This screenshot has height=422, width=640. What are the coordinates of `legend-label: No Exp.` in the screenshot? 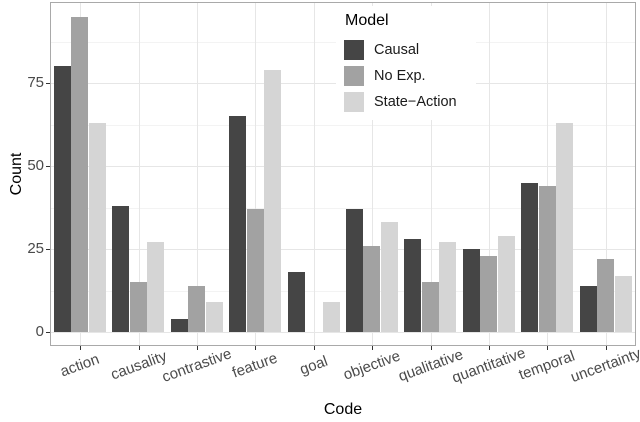 It's located at (400, 76).